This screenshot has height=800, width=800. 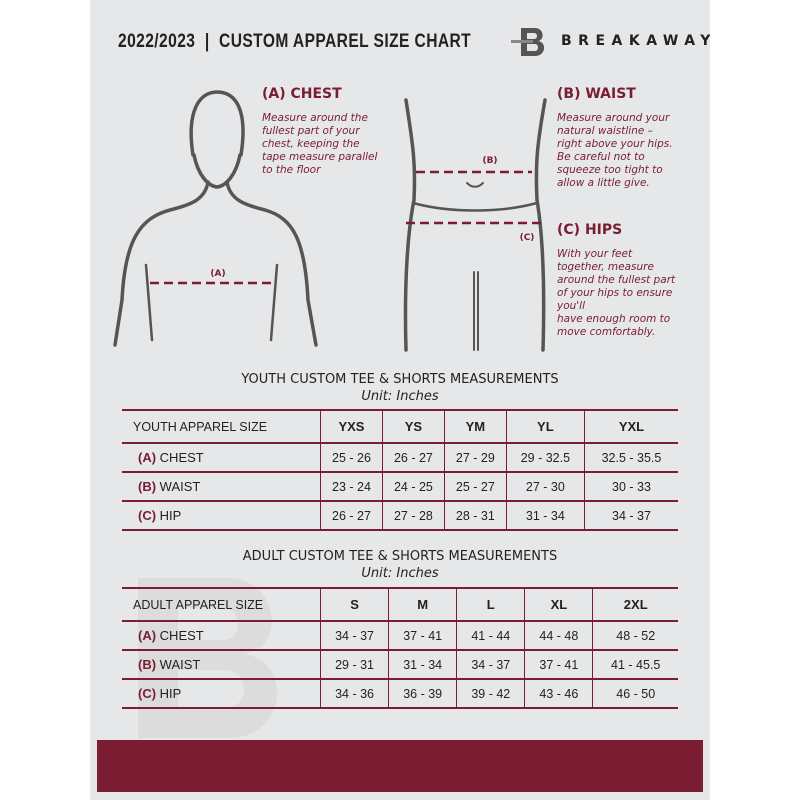 What do you see at coordinates (422, 693) in the screenshot?
I see `measurement-value: 36 - 39` at bounding box center [422, 693].